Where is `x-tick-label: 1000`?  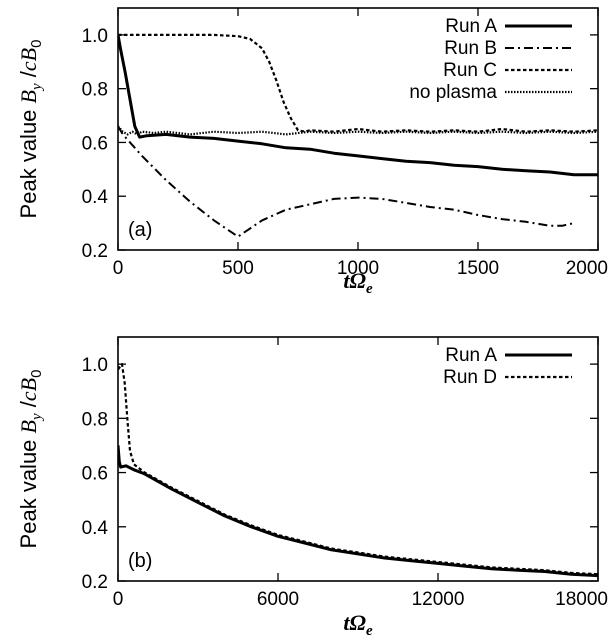
x-tick-label: 1000 is located at coordinates (358, 268).